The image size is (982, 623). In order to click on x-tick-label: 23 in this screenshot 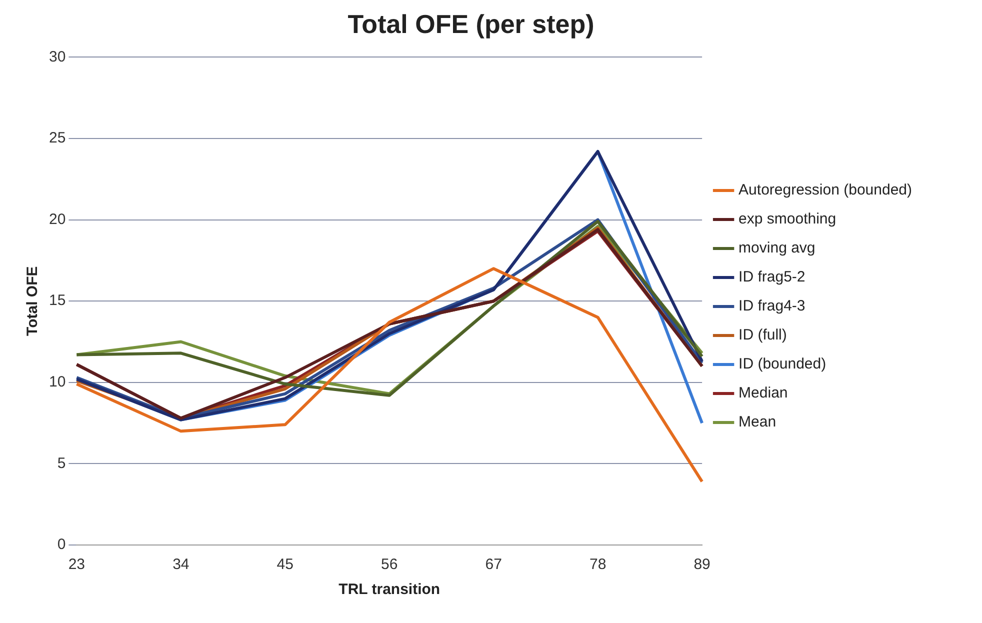, I will do `click(77, 565)`.